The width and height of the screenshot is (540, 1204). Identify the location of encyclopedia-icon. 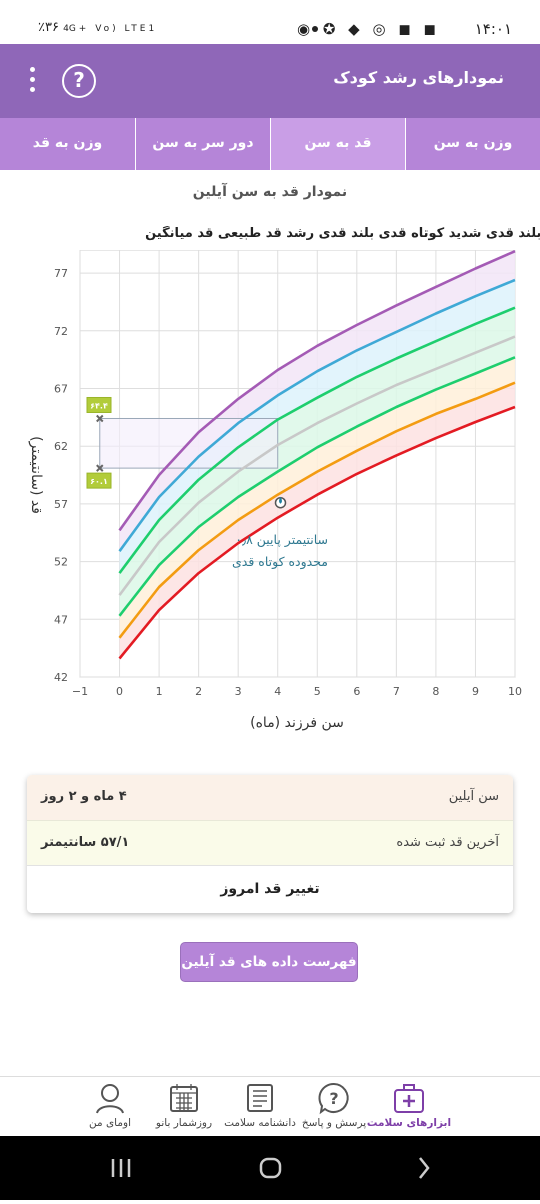
(260, 1098).